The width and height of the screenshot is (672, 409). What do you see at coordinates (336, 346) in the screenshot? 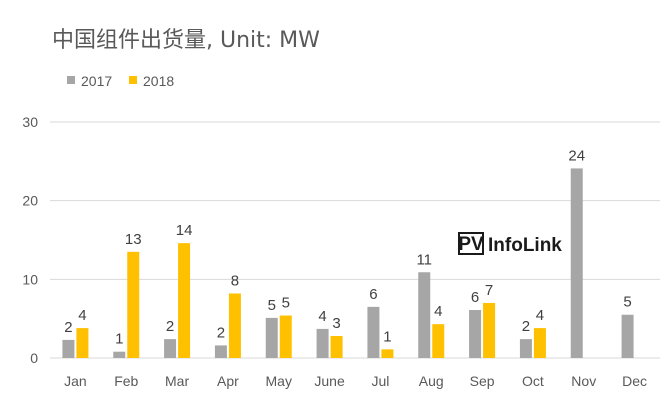
I see `bar-2018-june` at bounding box center [336, 346].